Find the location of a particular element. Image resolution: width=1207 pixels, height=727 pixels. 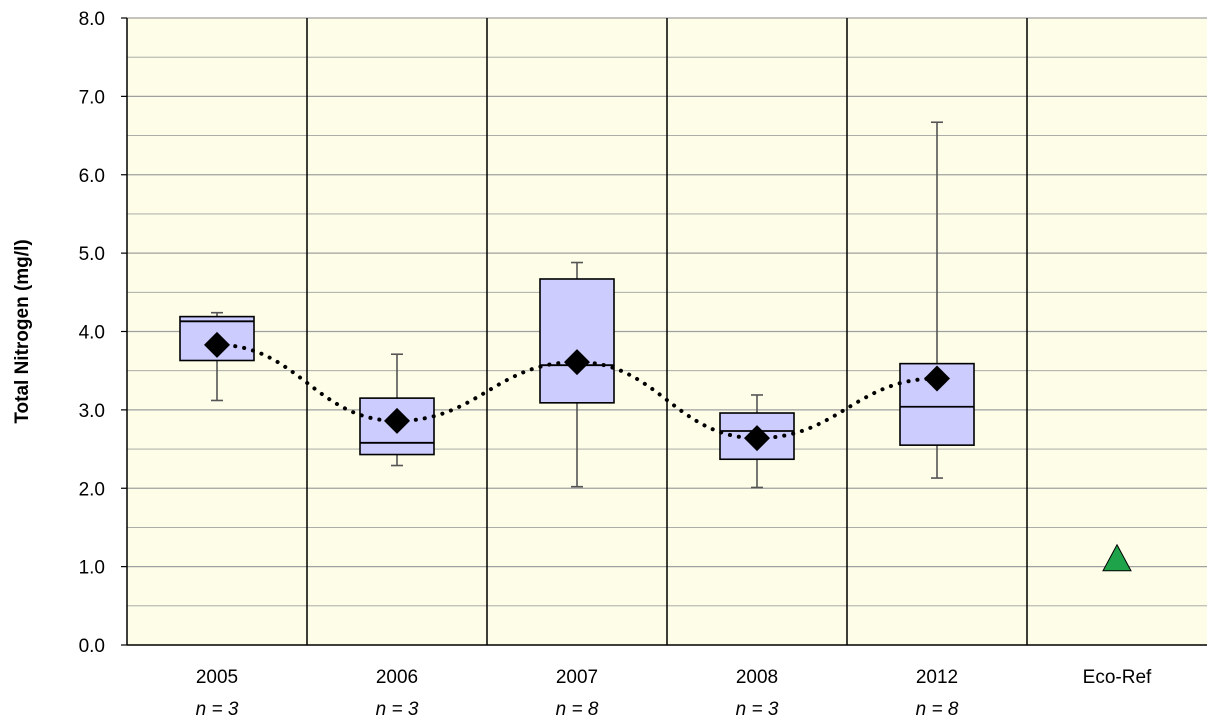

box-iqr is located at coordinates (577, 341).